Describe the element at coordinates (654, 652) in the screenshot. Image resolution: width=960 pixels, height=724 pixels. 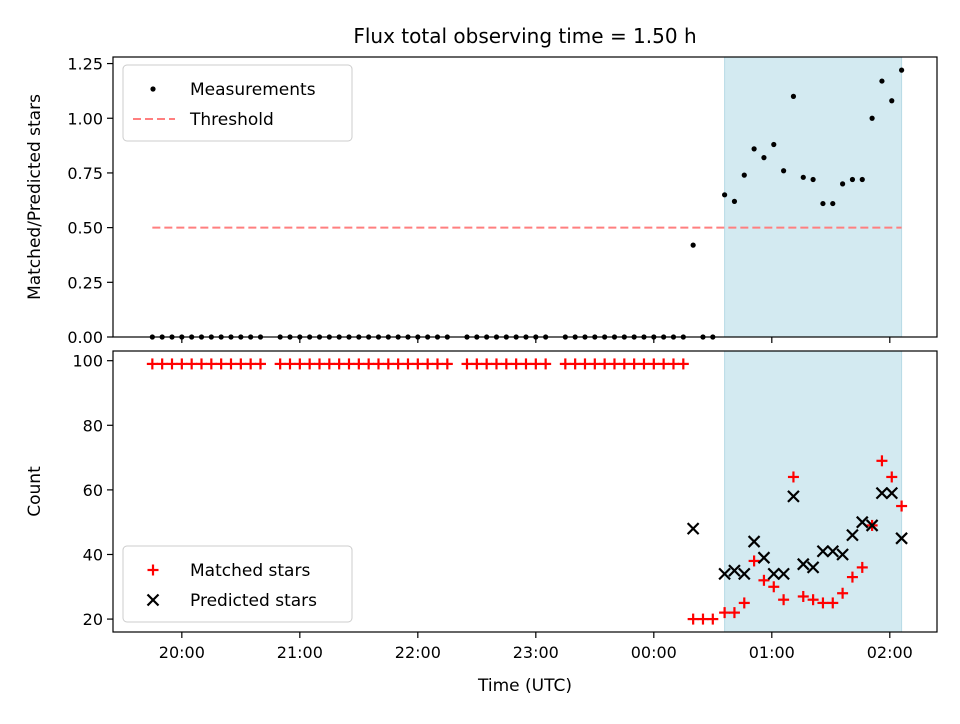
I see `x-tick-label: 00:00` at that location.